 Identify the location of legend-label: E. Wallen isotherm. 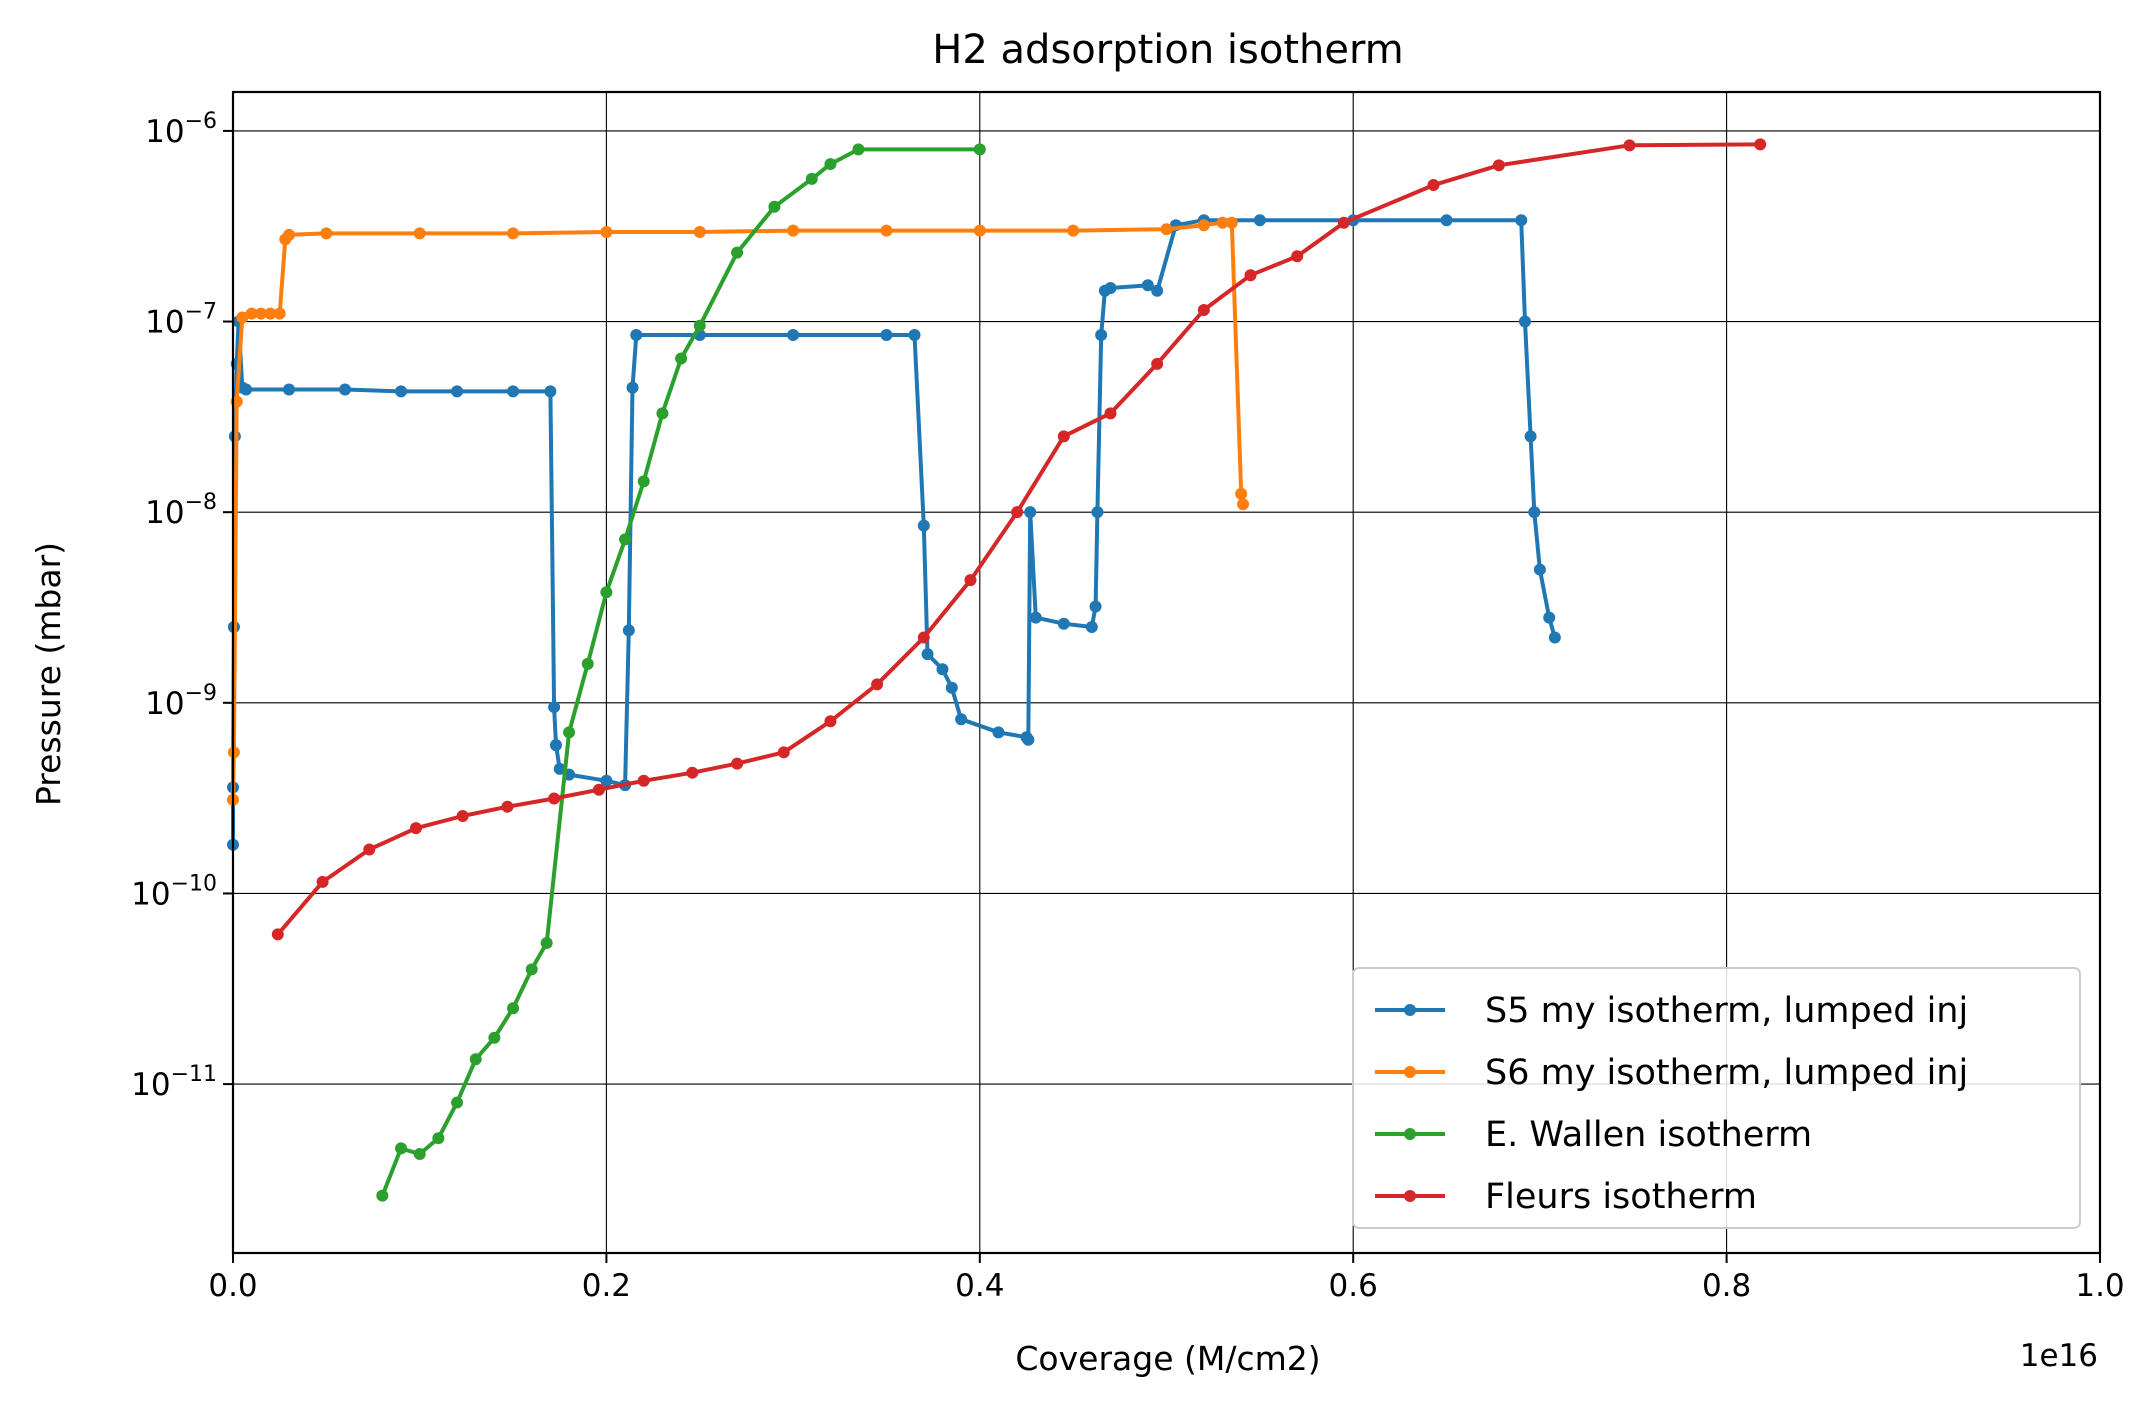
(1648, 1135).